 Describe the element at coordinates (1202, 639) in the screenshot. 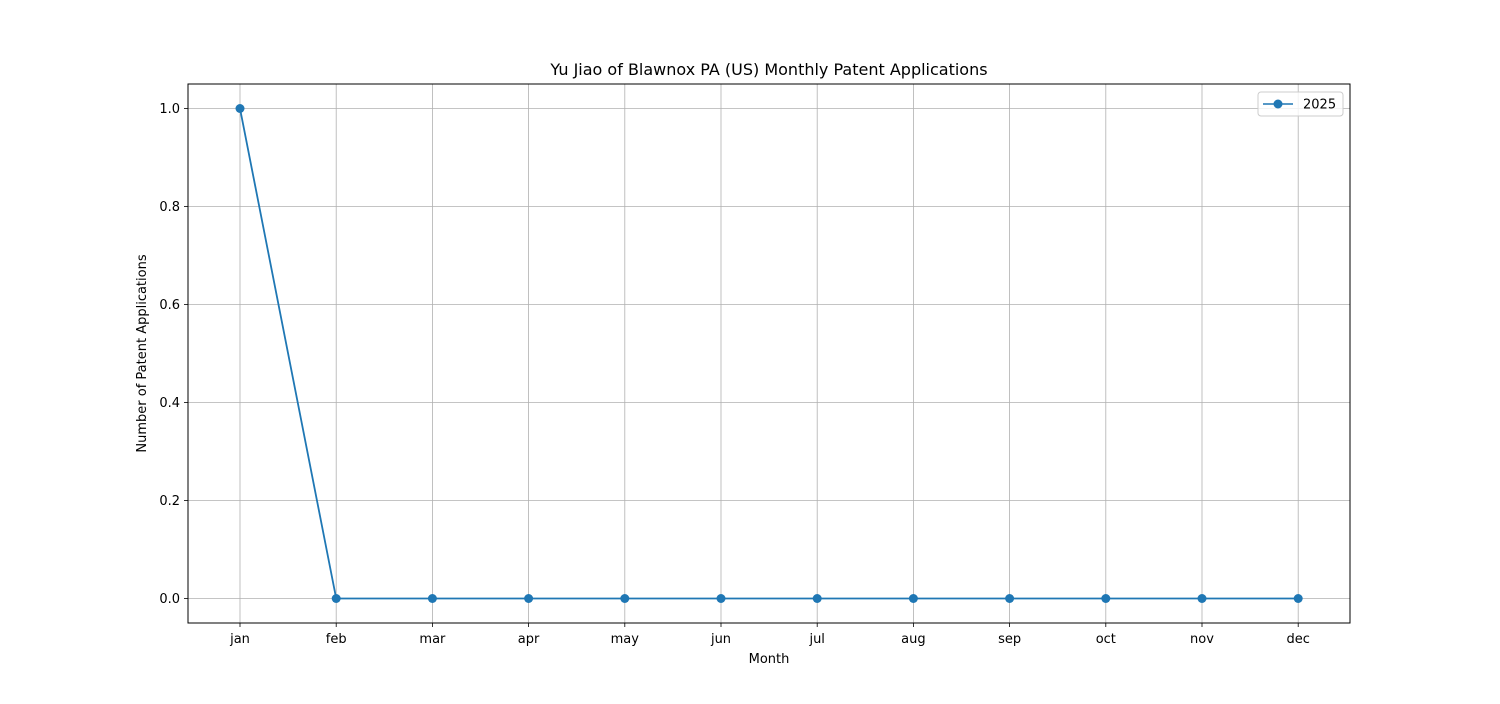

I see `x-tick-label: nov` at that location.